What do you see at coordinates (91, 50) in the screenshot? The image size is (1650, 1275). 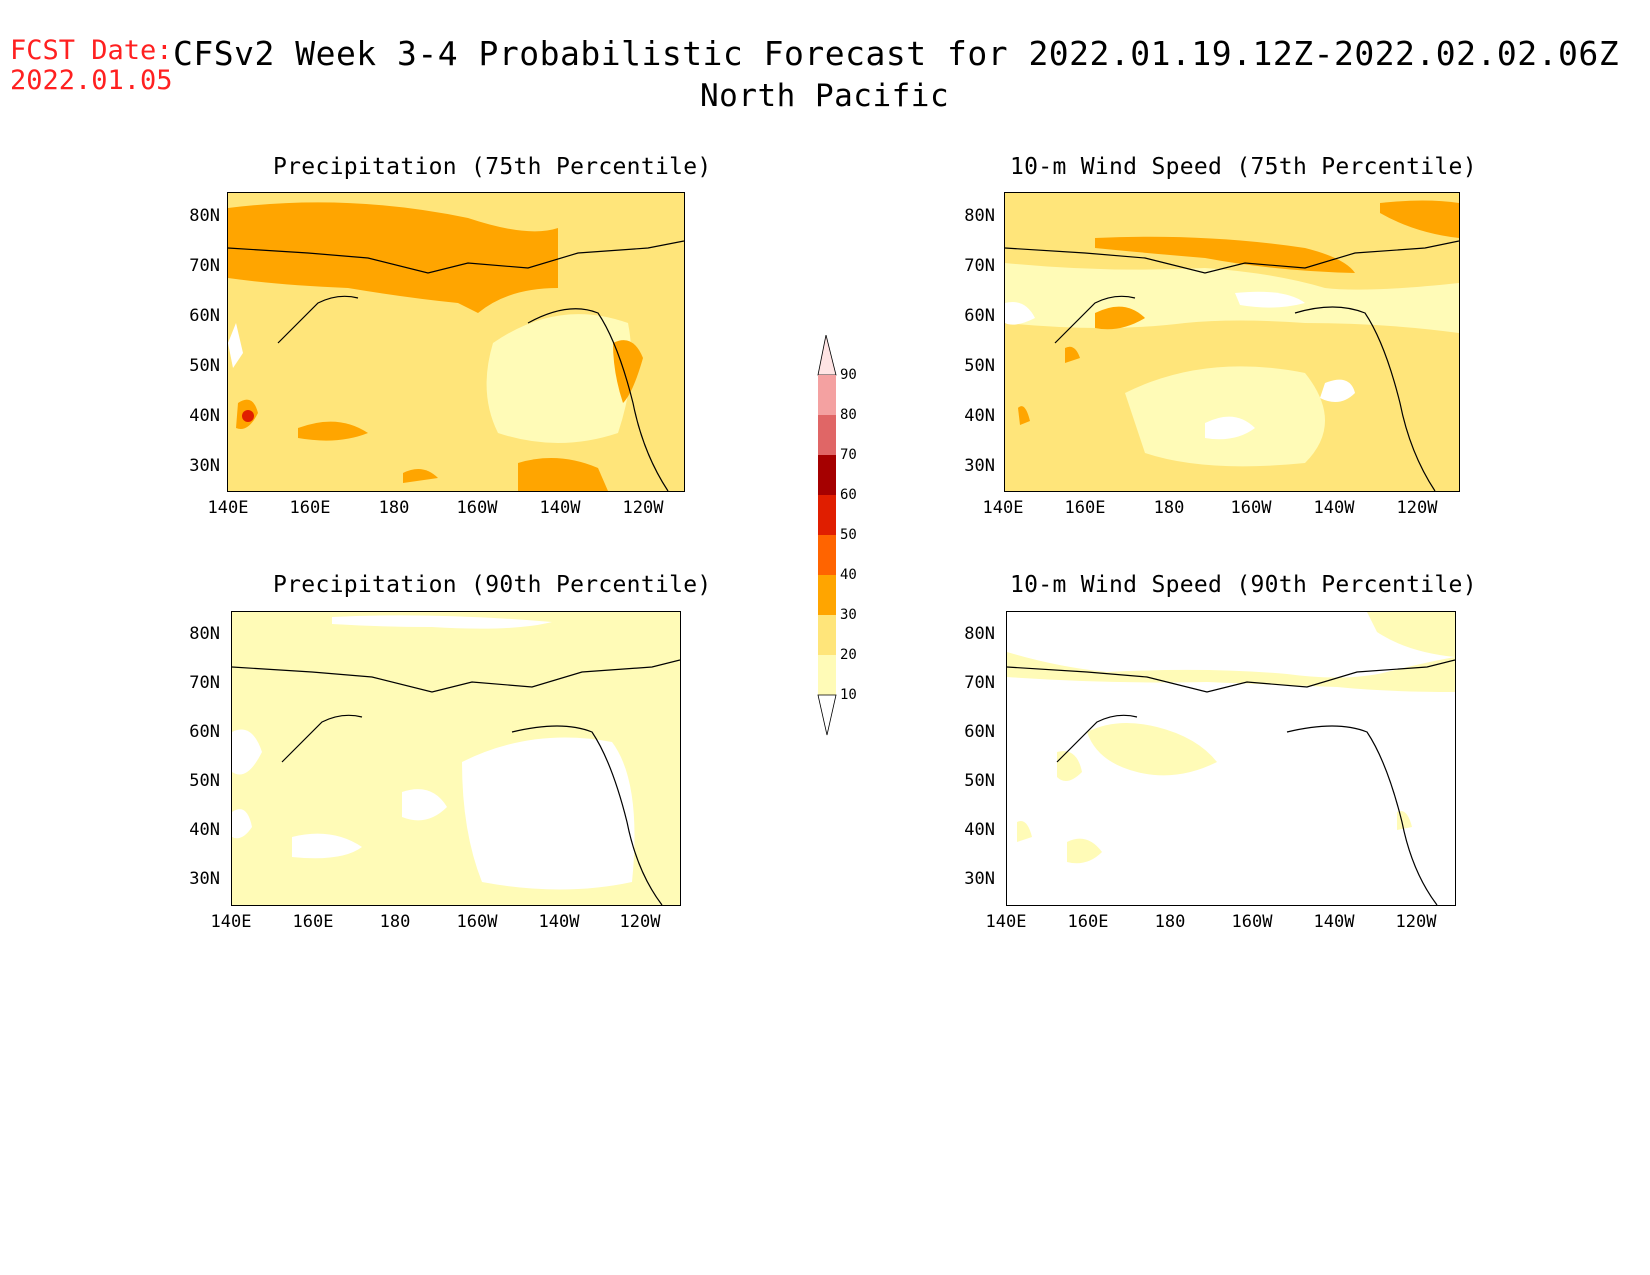 I see `fcst-label: FCST Date:` at bounding box center [91, 50].